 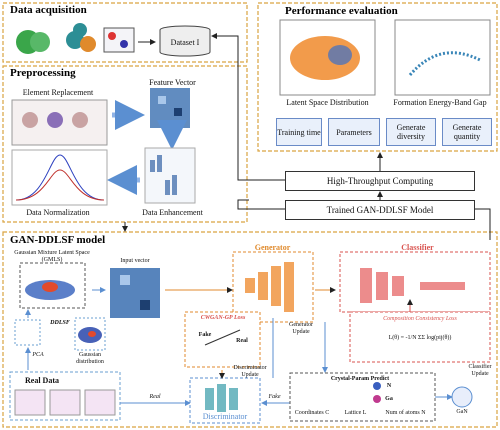 What do you see at coordinates (440, 102) in the screenshot?
I see `plot-label: Formation Energy-Band Gap` at bounding box center [440, 102].